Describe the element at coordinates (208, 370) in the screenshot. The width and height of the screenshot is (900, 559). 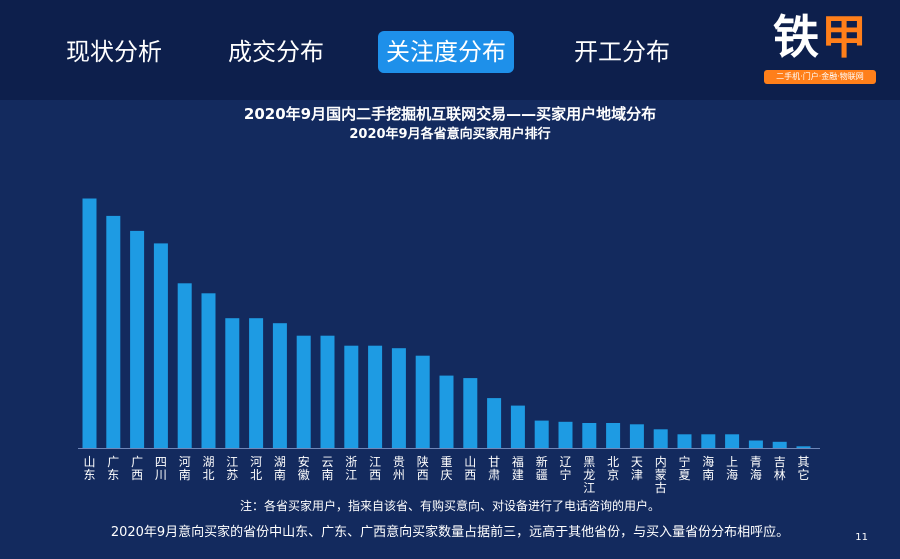
I see `bar-湖北` at that location.